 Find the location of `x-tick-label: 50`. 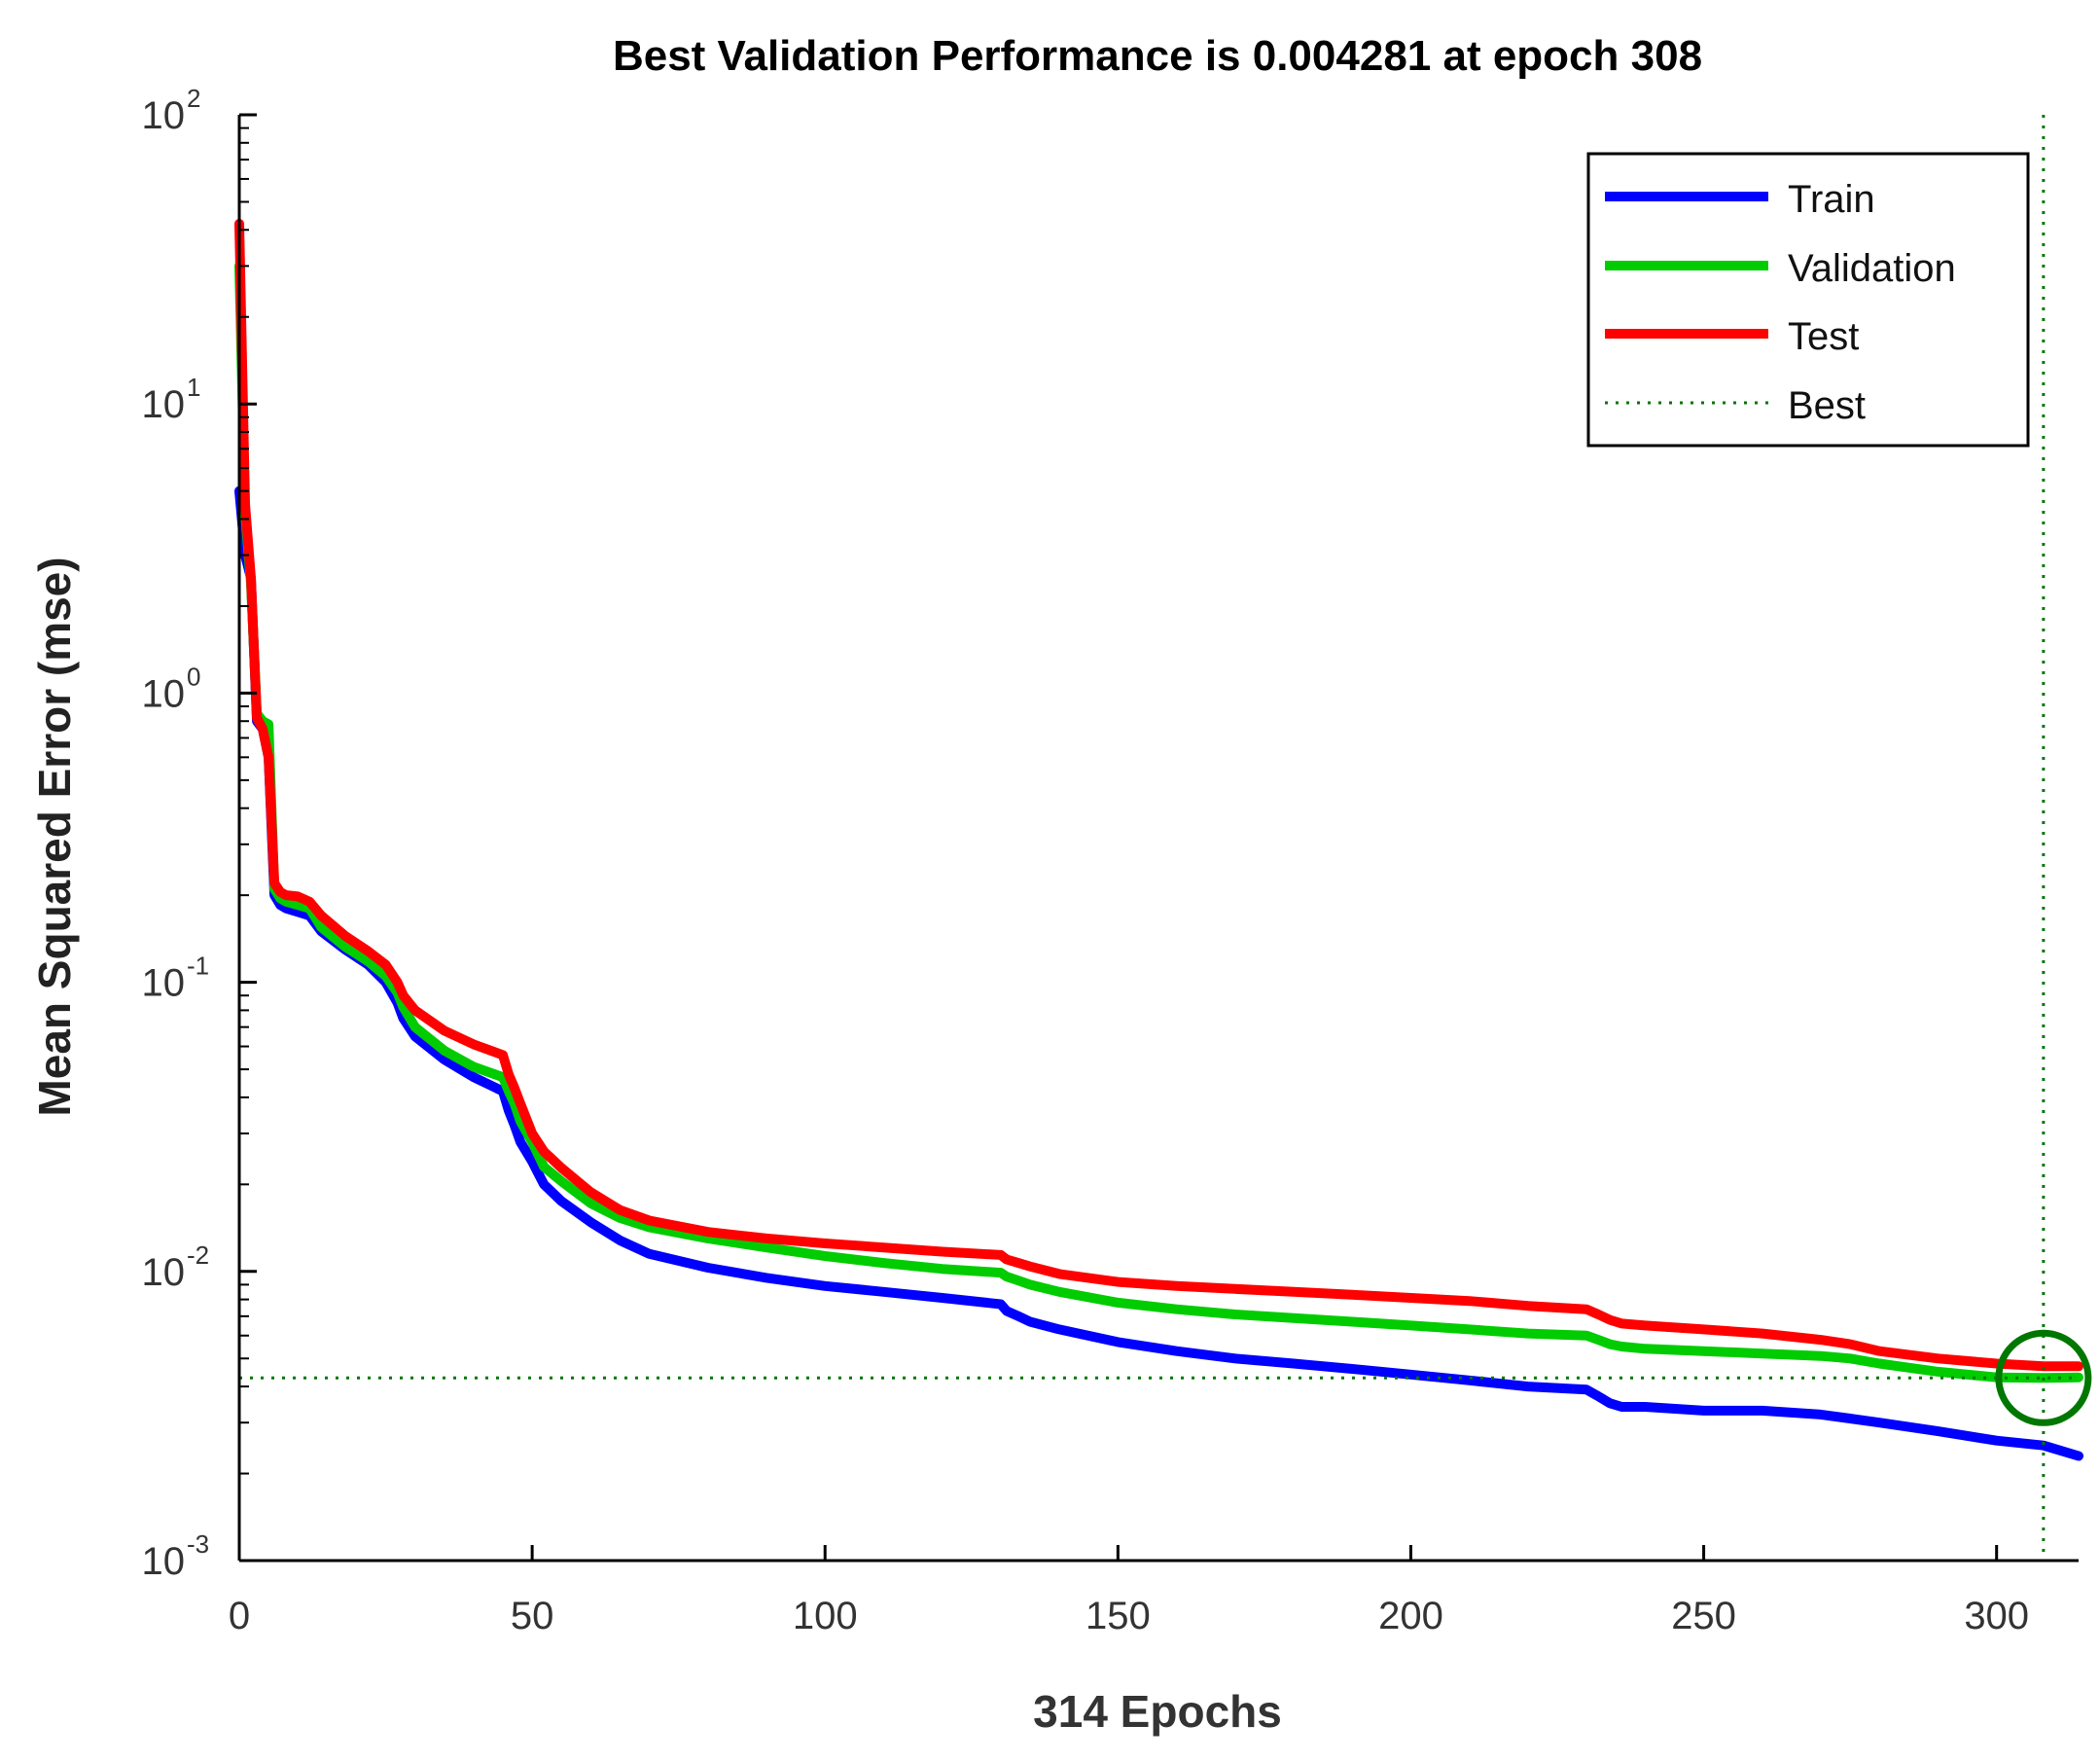

x-tick-label: 50 is located at coordinates (532, 1616).